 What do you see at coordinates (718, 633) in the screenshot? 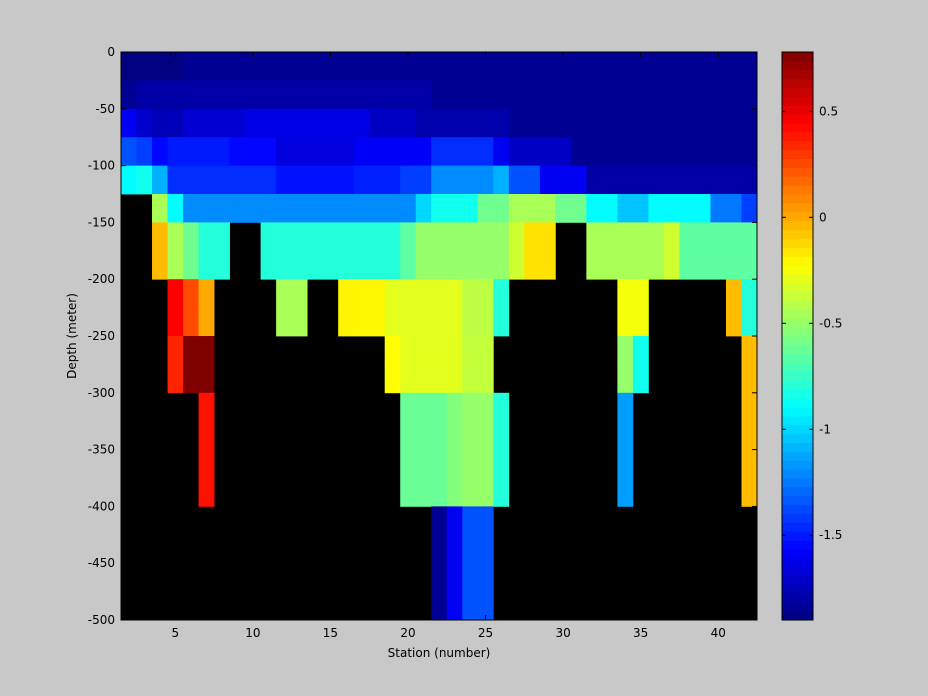
I see `x-tick-label: 40` at bounding box center [718, 633].